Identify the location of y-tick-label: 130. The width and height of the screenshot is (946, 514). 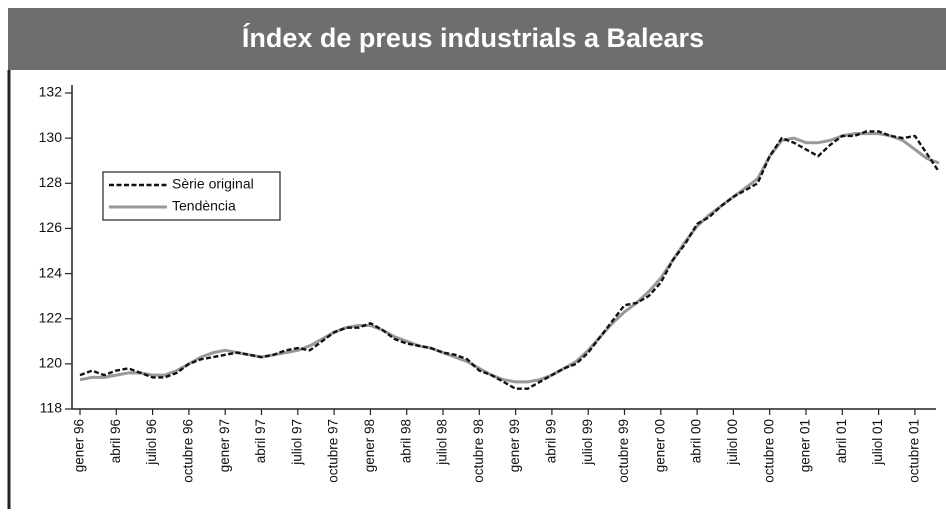
(51, 137).